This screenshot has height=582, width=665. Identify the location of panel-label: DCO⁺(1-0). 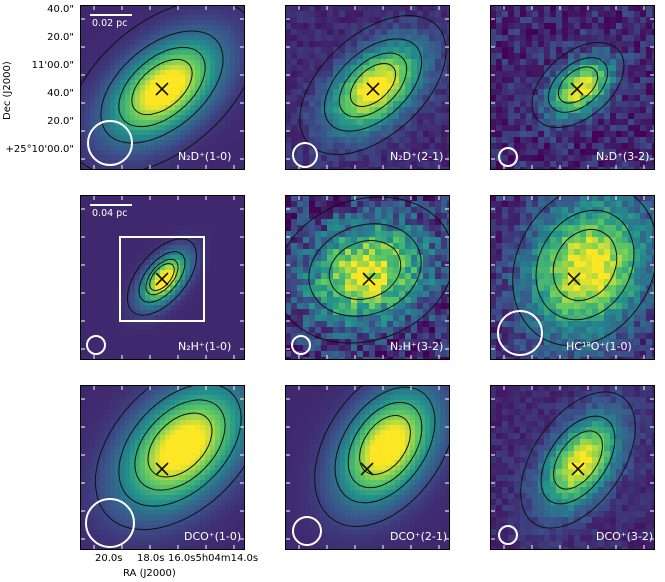
(213, 536).